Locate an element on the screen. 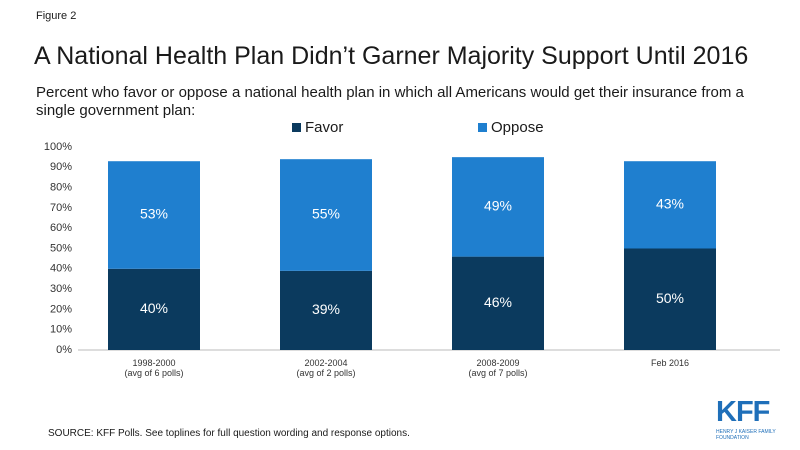 The image size is (800, 450). x-tick-line: 2008-2009 is located at coordinates (497, 363).